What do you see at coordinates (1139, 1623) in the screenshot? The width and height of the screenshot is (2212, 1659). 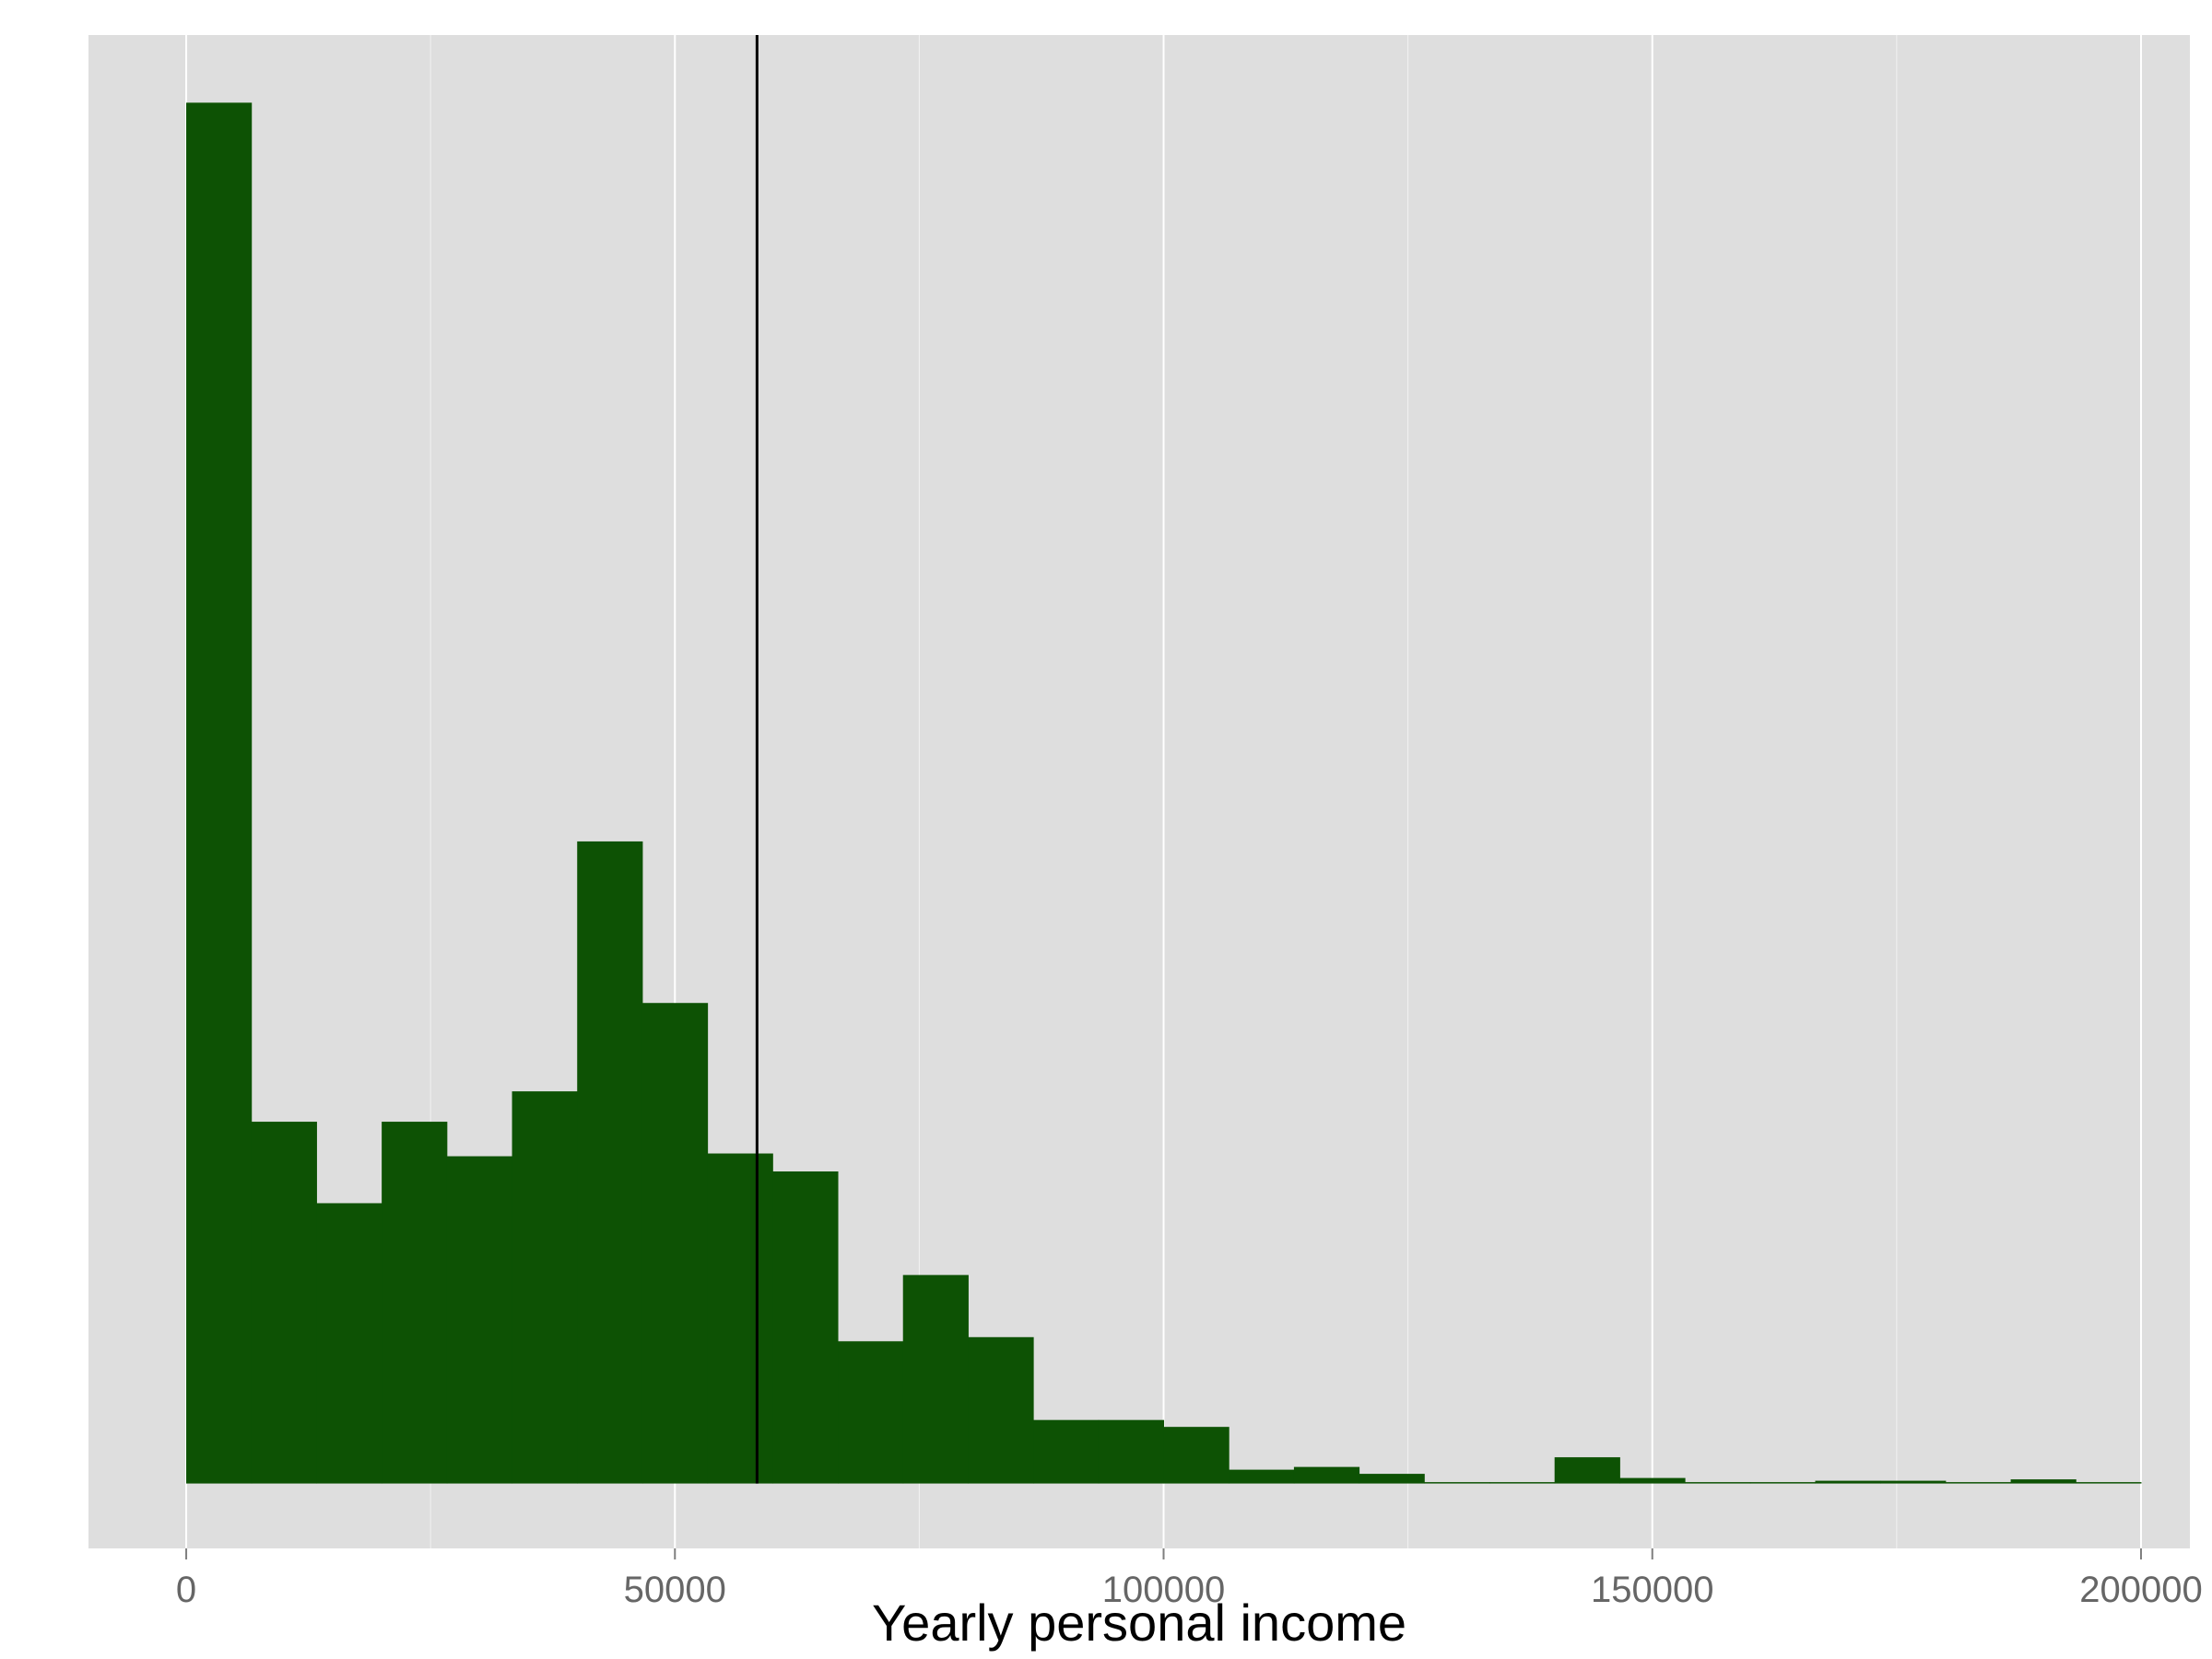 I see `x-axis-title: Yearly personal income` at bounding box center [1139, 1623].